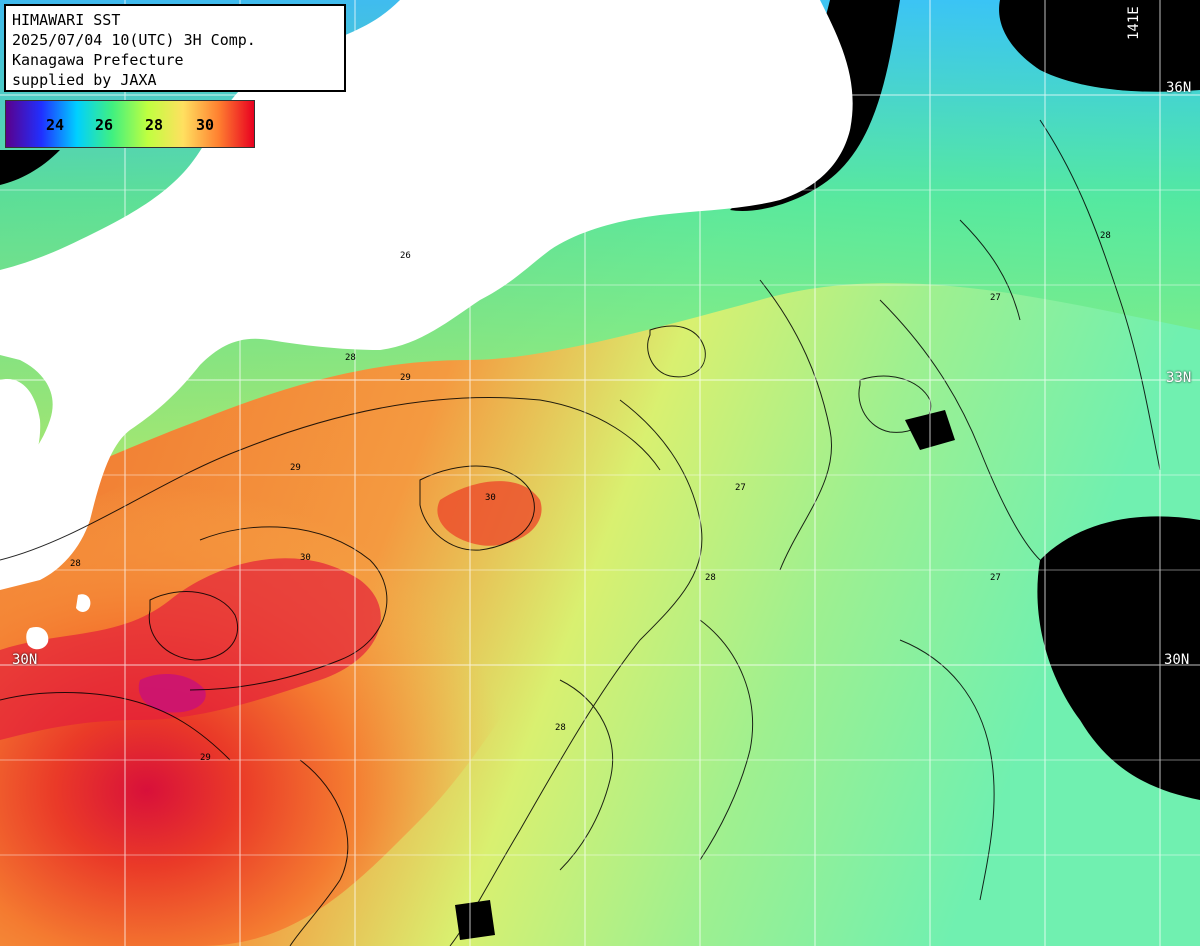  Describe the element at coordinates (1134, 23) in the screenshot. I see `lon-label-141e: 141E` at that location.